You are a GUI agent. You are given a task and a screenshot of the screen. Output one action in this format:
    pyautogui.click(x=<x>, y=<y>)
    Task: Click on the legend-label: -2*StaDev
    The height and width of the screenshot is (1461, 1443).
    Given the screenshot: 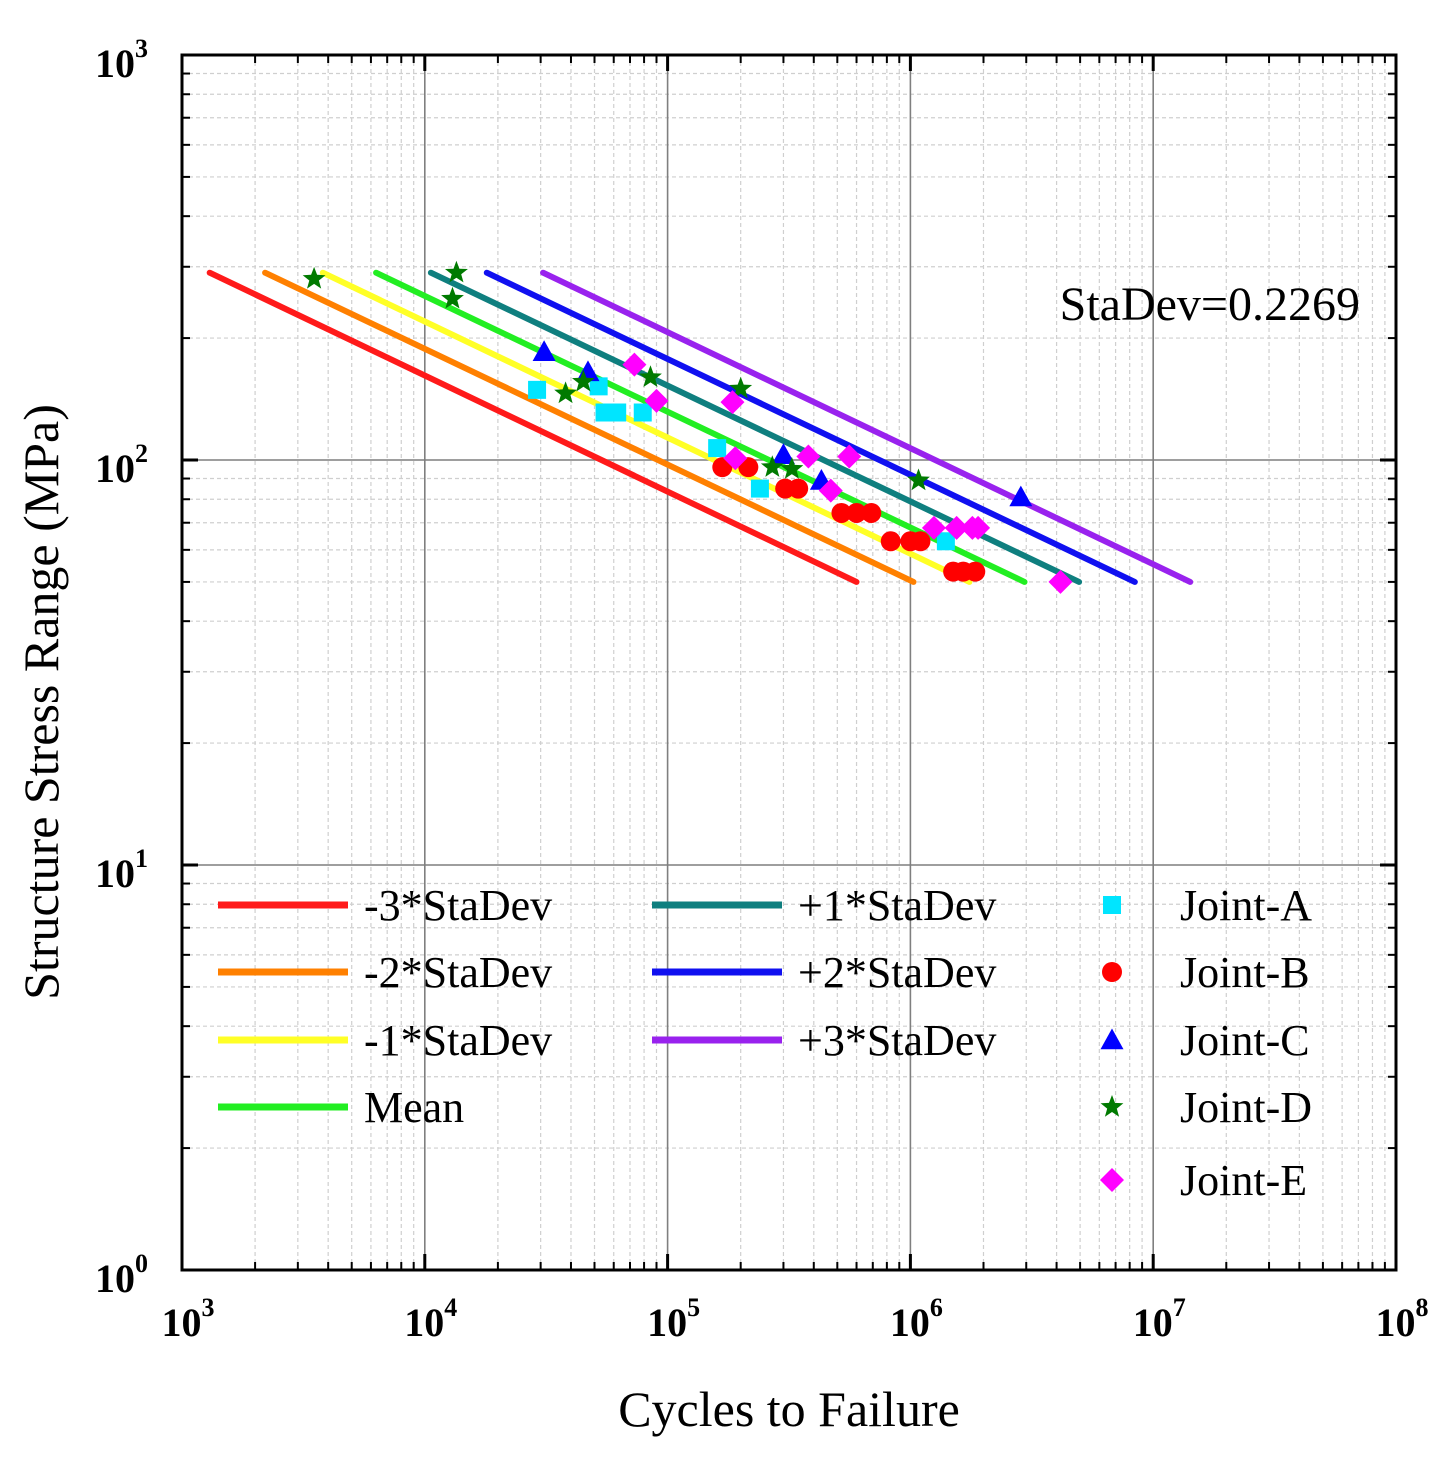 What is the action you would take?
    pyautogui.click(x=458, y=972)
    